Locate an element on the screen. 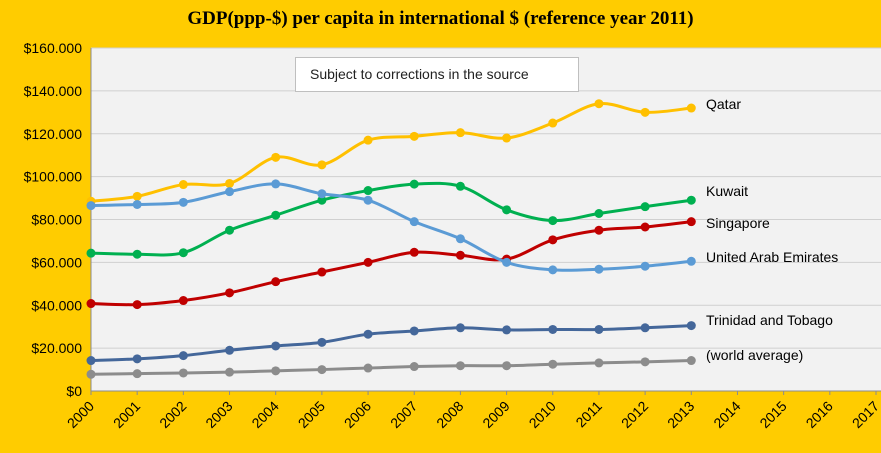  x-tick-label: 2002 is located at coordinates (172, 414).